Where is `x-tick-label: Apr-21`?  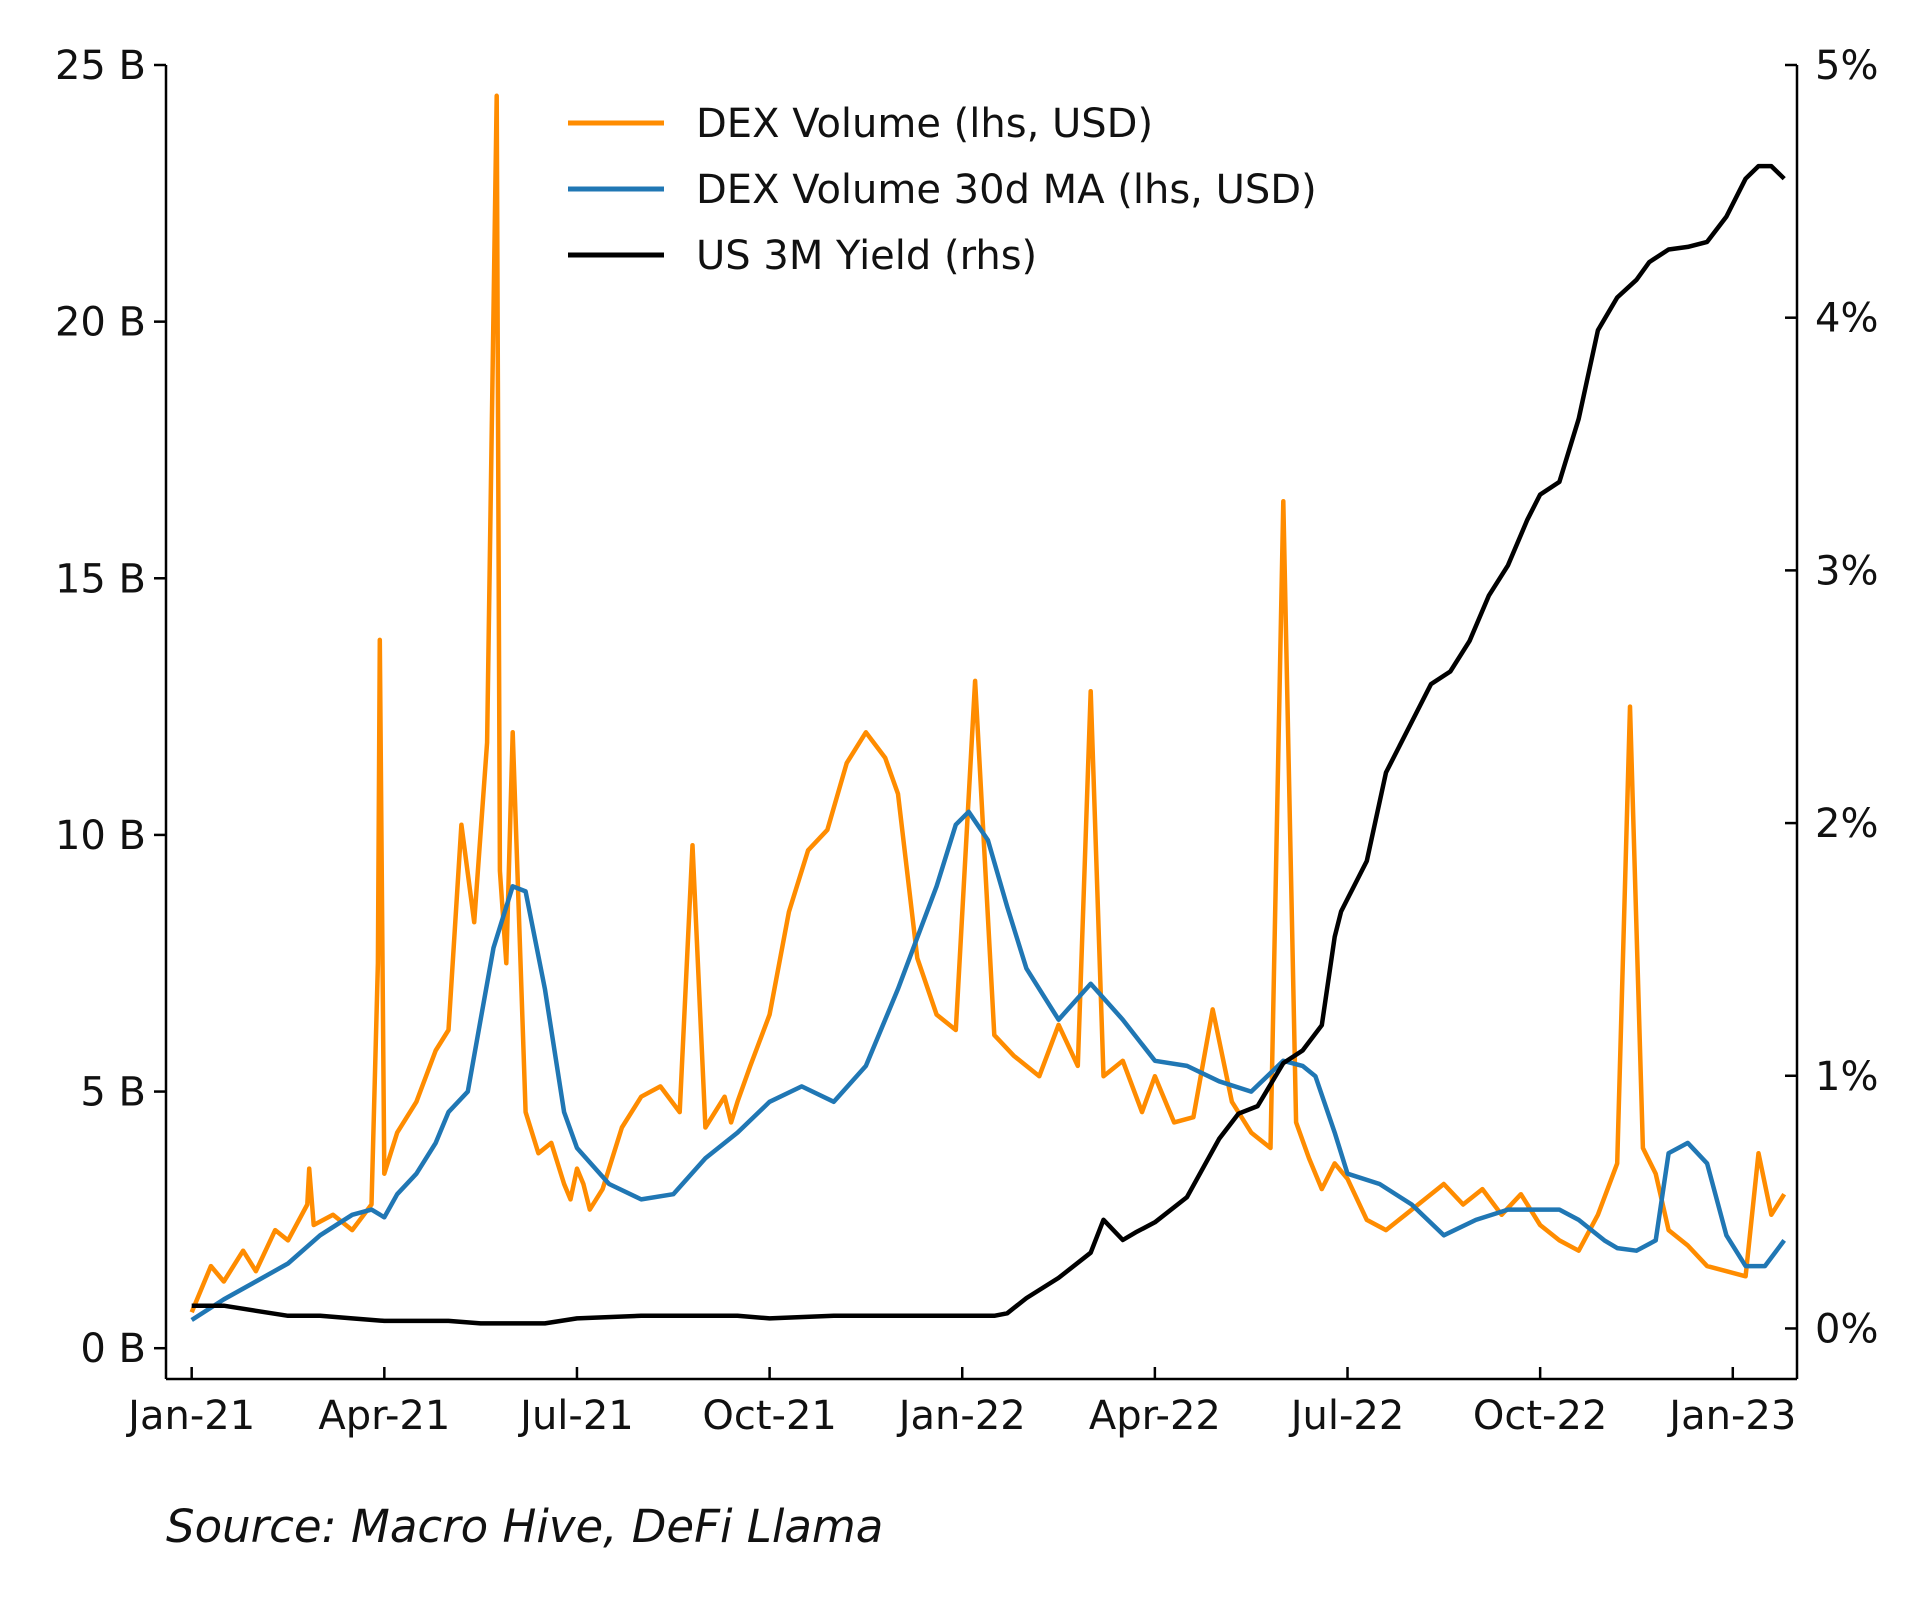 x-tick-label: Apr-21 is located at coordinates (384, 1416).